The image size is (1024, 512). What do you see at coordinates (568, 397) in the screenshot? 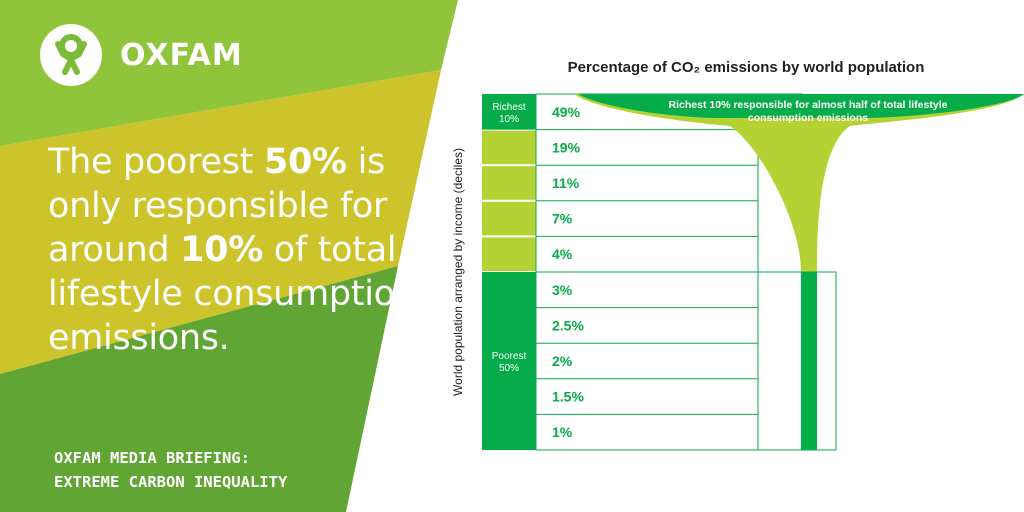
I see `value-label-8: 1.5%` at bounding box center [568, 397].